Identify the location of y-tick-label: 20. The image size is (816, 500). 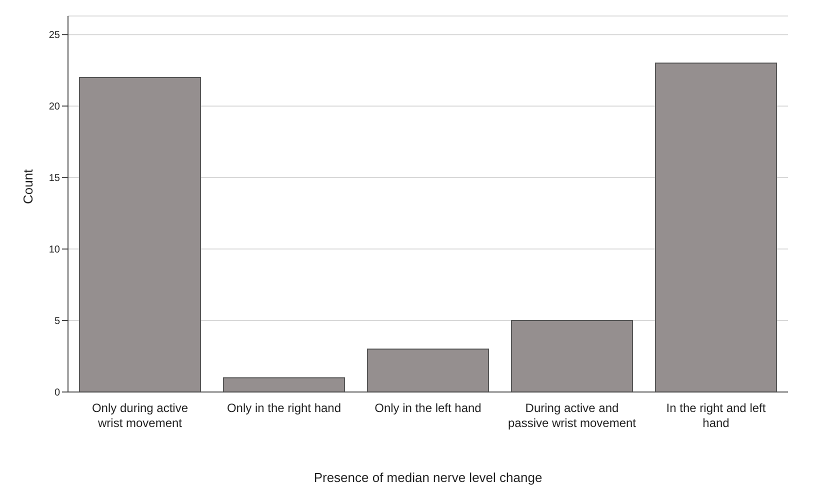
(54, 107).